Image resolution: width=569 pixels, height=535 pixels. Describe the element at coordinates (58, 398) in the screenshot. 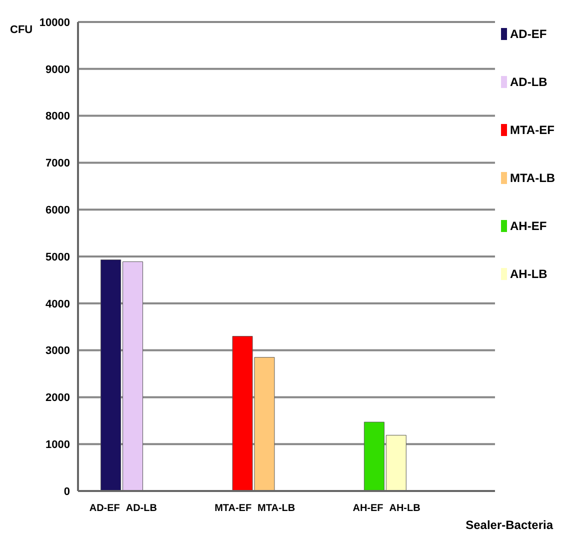

I see `y-tick-label: 2000` at that location.